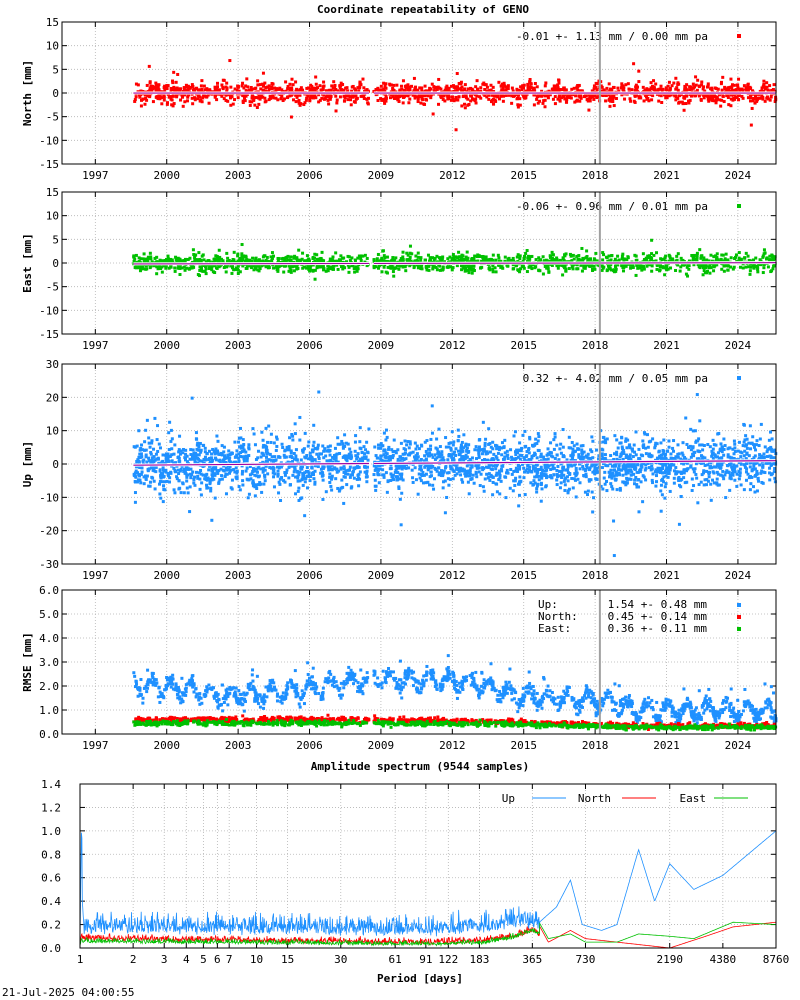  What do you see at coordinates (52, 117) in the screenshot?
I see `y-tick-label: -5` at bounding box center [52, 117].